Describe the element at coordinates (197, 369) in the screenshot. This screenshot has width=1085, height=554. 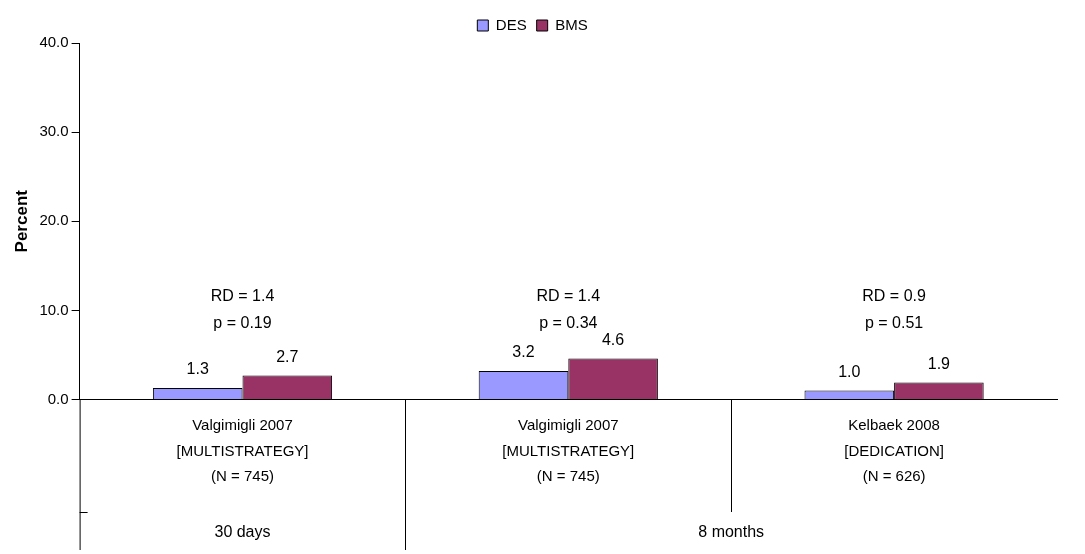
I see `data-label: 1.3` at that location.